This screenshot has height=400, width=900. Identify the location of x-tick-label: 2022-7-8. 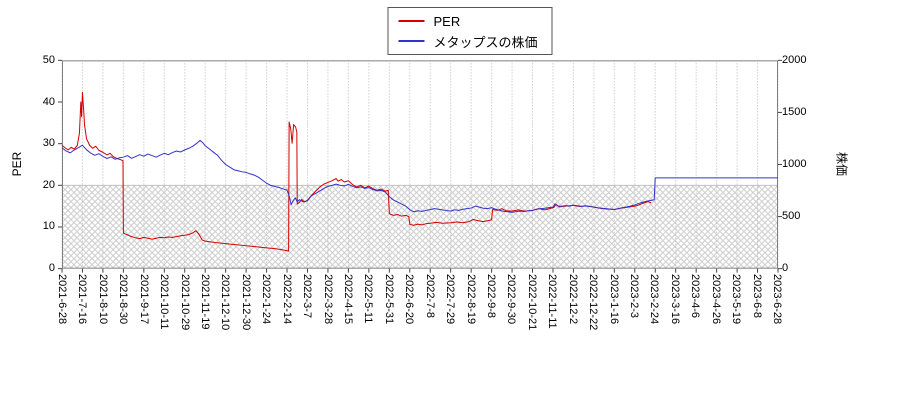
(429, 296).